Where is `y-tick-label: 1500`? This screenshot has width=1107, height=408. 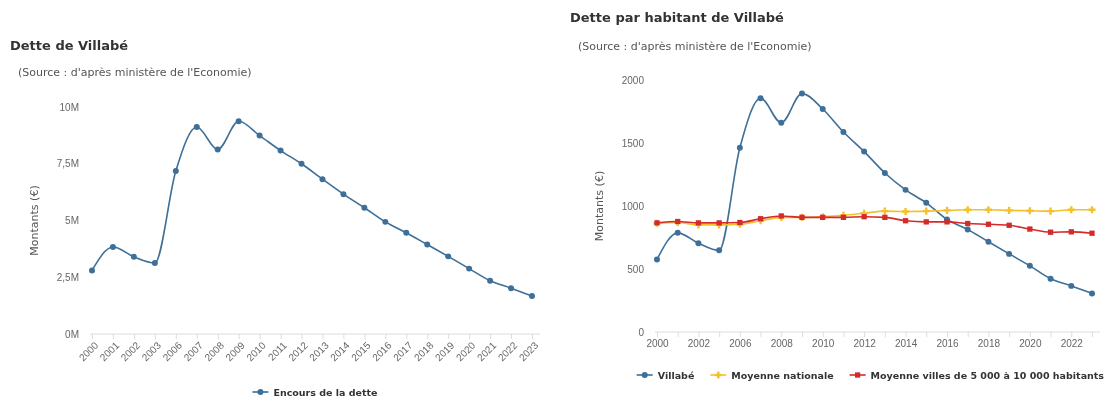 y-tick-label: 1500 is located at coordinates (633, 143).